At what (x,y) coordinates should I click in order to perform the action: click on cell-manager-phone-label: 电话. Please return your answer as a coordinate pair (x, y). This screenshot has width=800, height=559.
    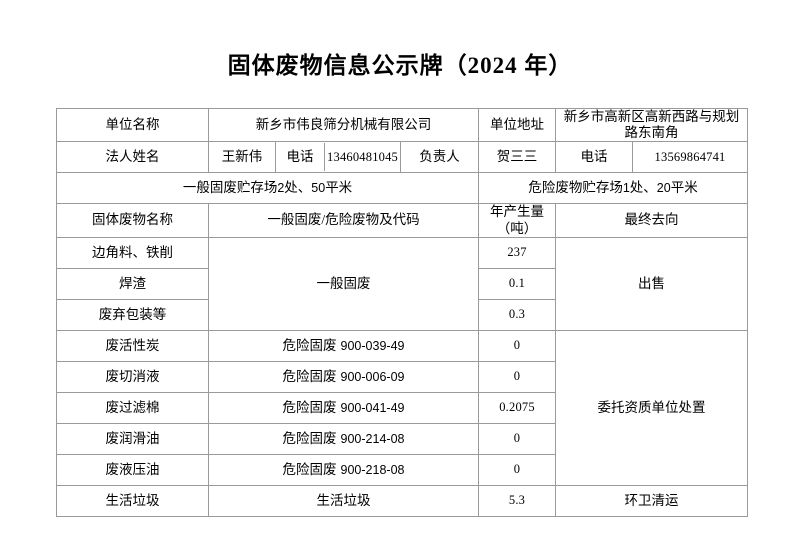
    Looking at the image, I should click on (594, 157).